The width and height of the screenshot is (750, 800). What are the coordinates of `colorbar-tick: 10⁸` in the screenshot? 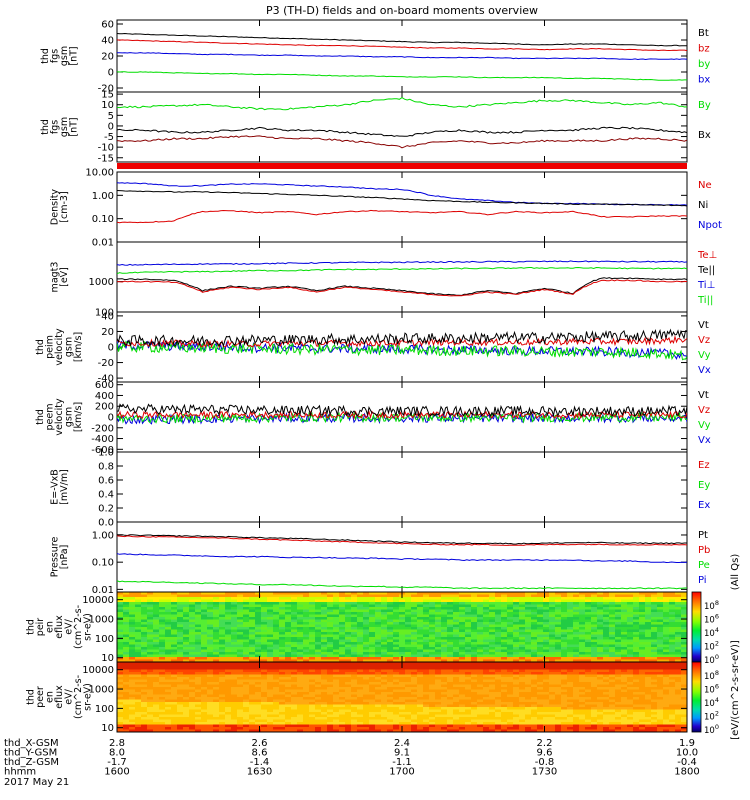 It's located at (711, 605).